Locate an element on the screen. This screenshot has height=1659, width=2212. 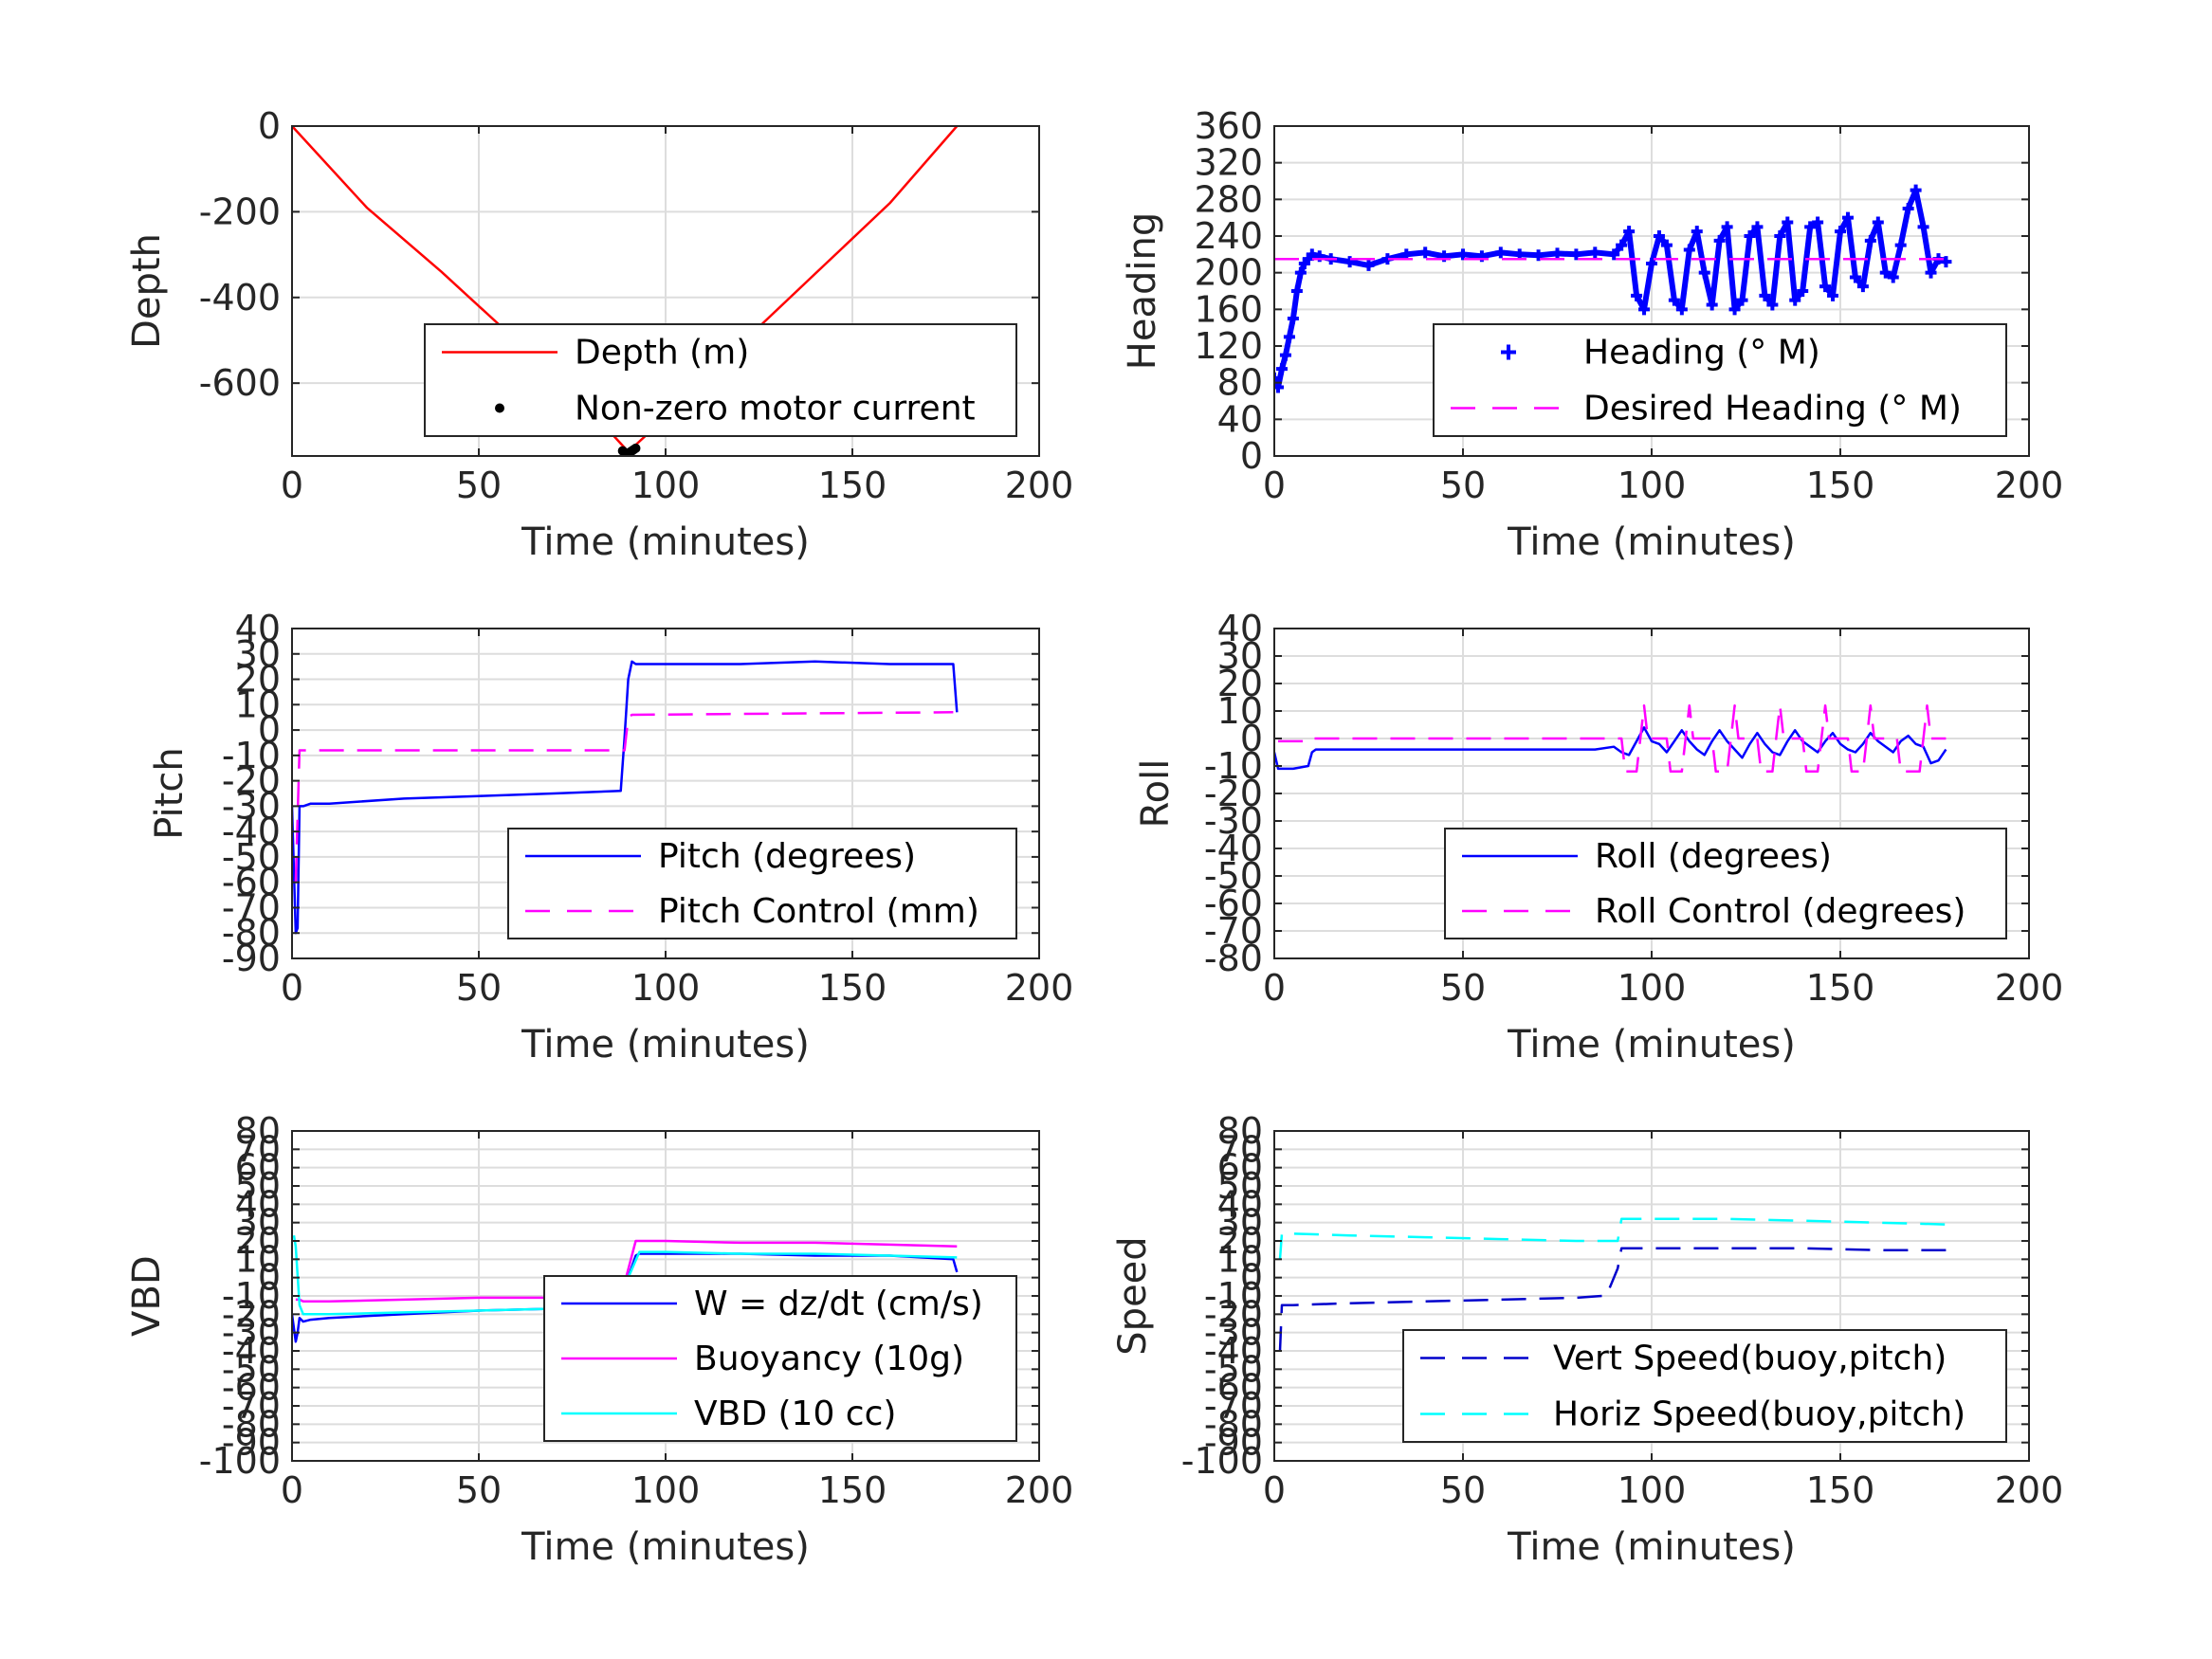
y-tick-label: -90 is located at coordinates (251, 1443).